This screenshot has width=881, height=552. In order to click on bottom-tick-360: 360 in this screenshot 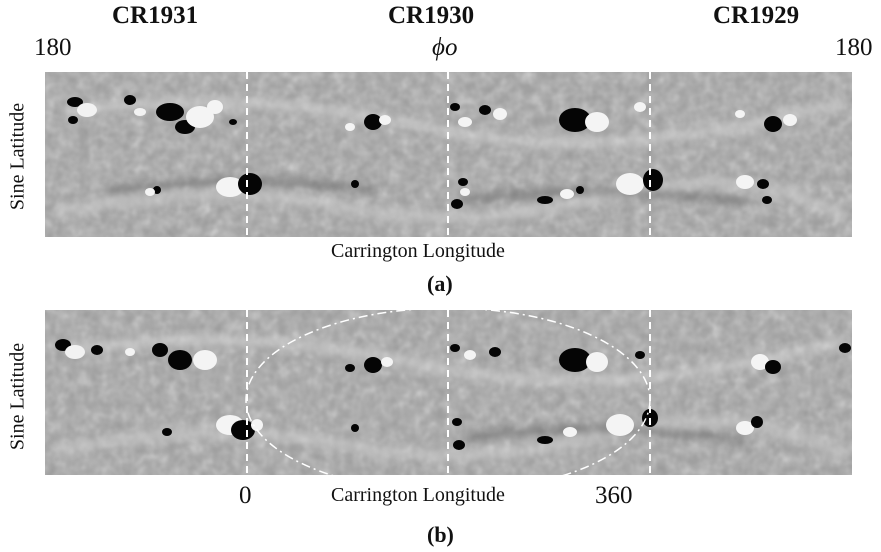, I will do `click(614, 495)`.